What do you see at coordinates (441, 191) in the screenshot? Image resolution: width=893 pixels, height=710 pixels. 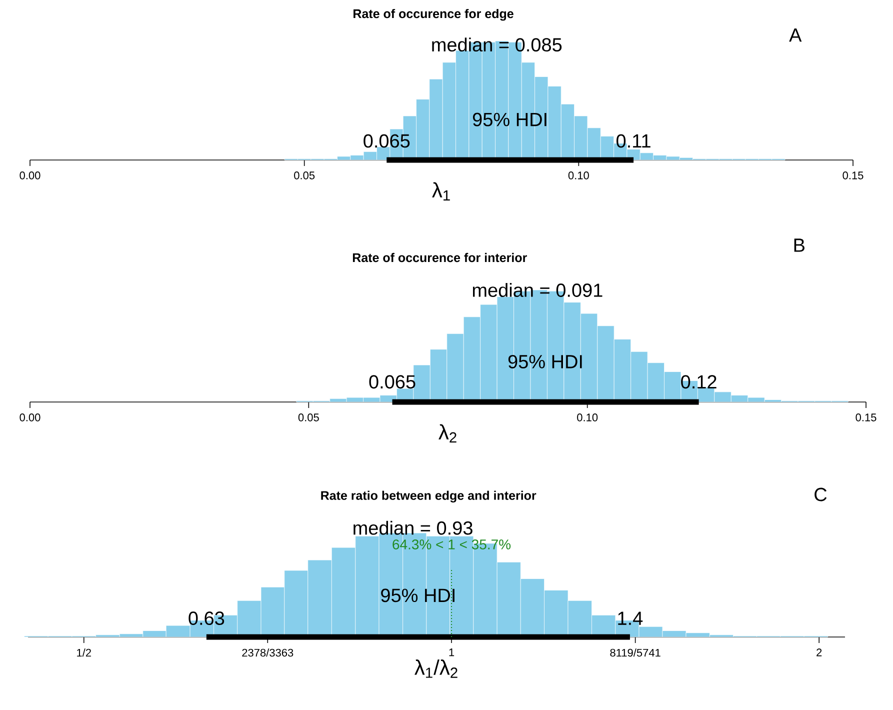 I see `x-axis-title: λ$_{1}$` at bounding box center [441, 191].